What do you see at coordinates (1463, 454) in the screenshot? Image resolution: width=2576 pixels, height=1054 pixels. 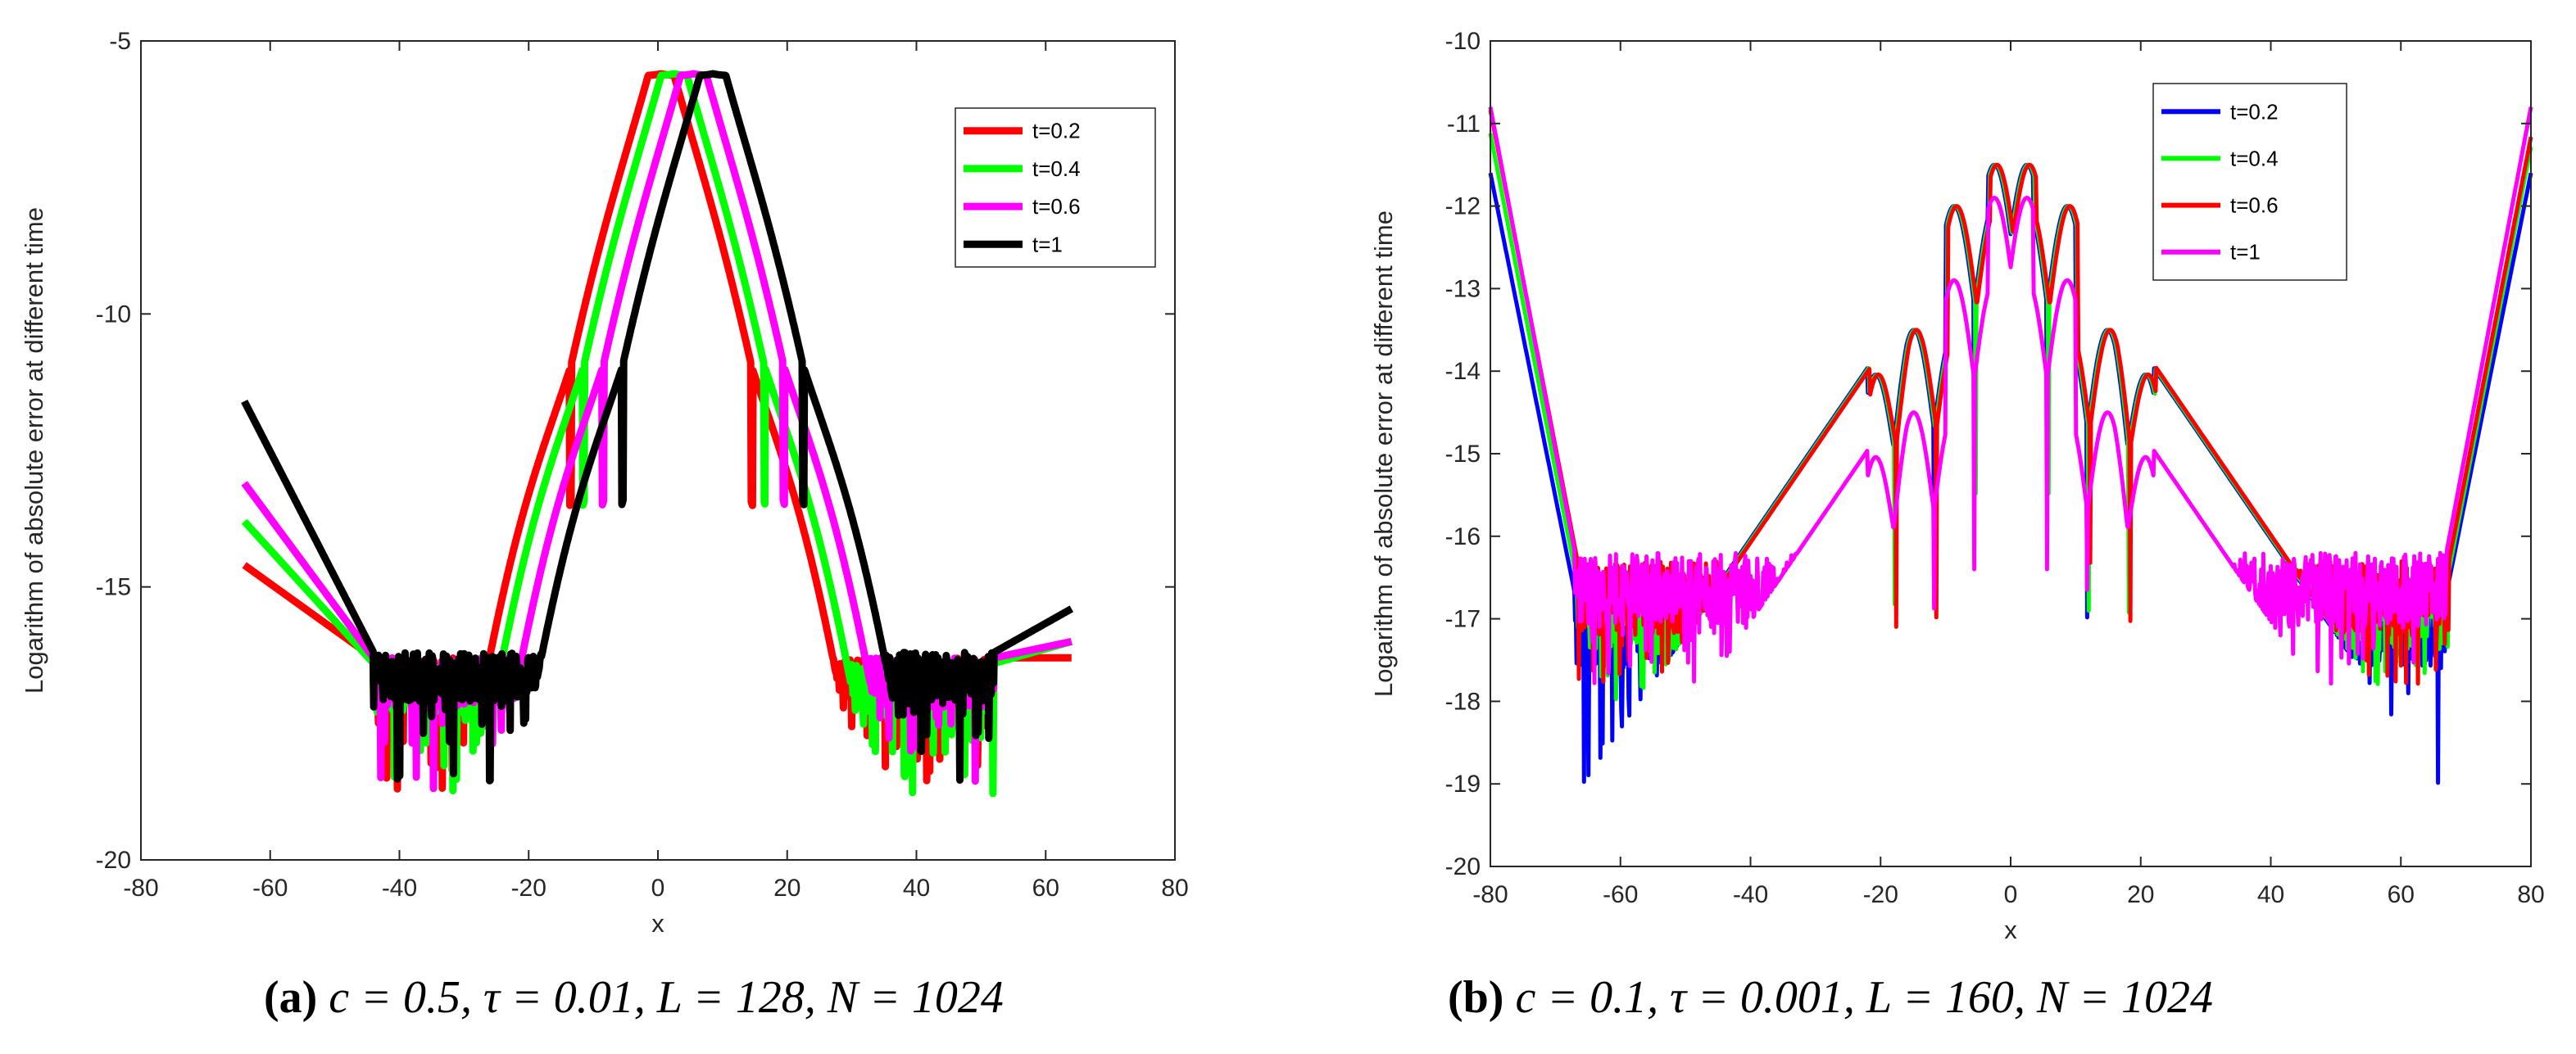 I see `panel-b-ytick-label: -15` at bounding box center [1463, 454].